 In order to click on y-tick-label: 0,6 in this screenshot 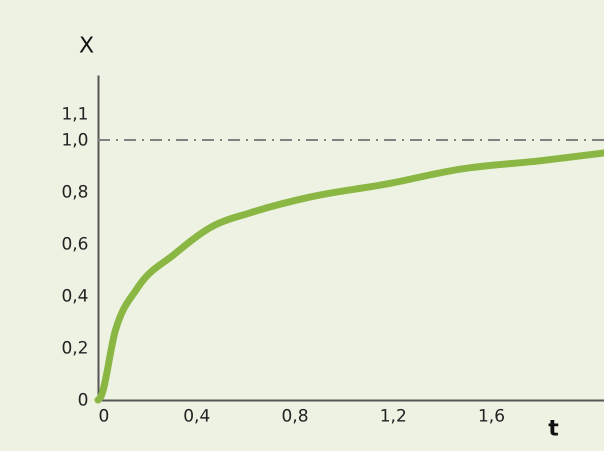, I will do `click(74, 244)`.